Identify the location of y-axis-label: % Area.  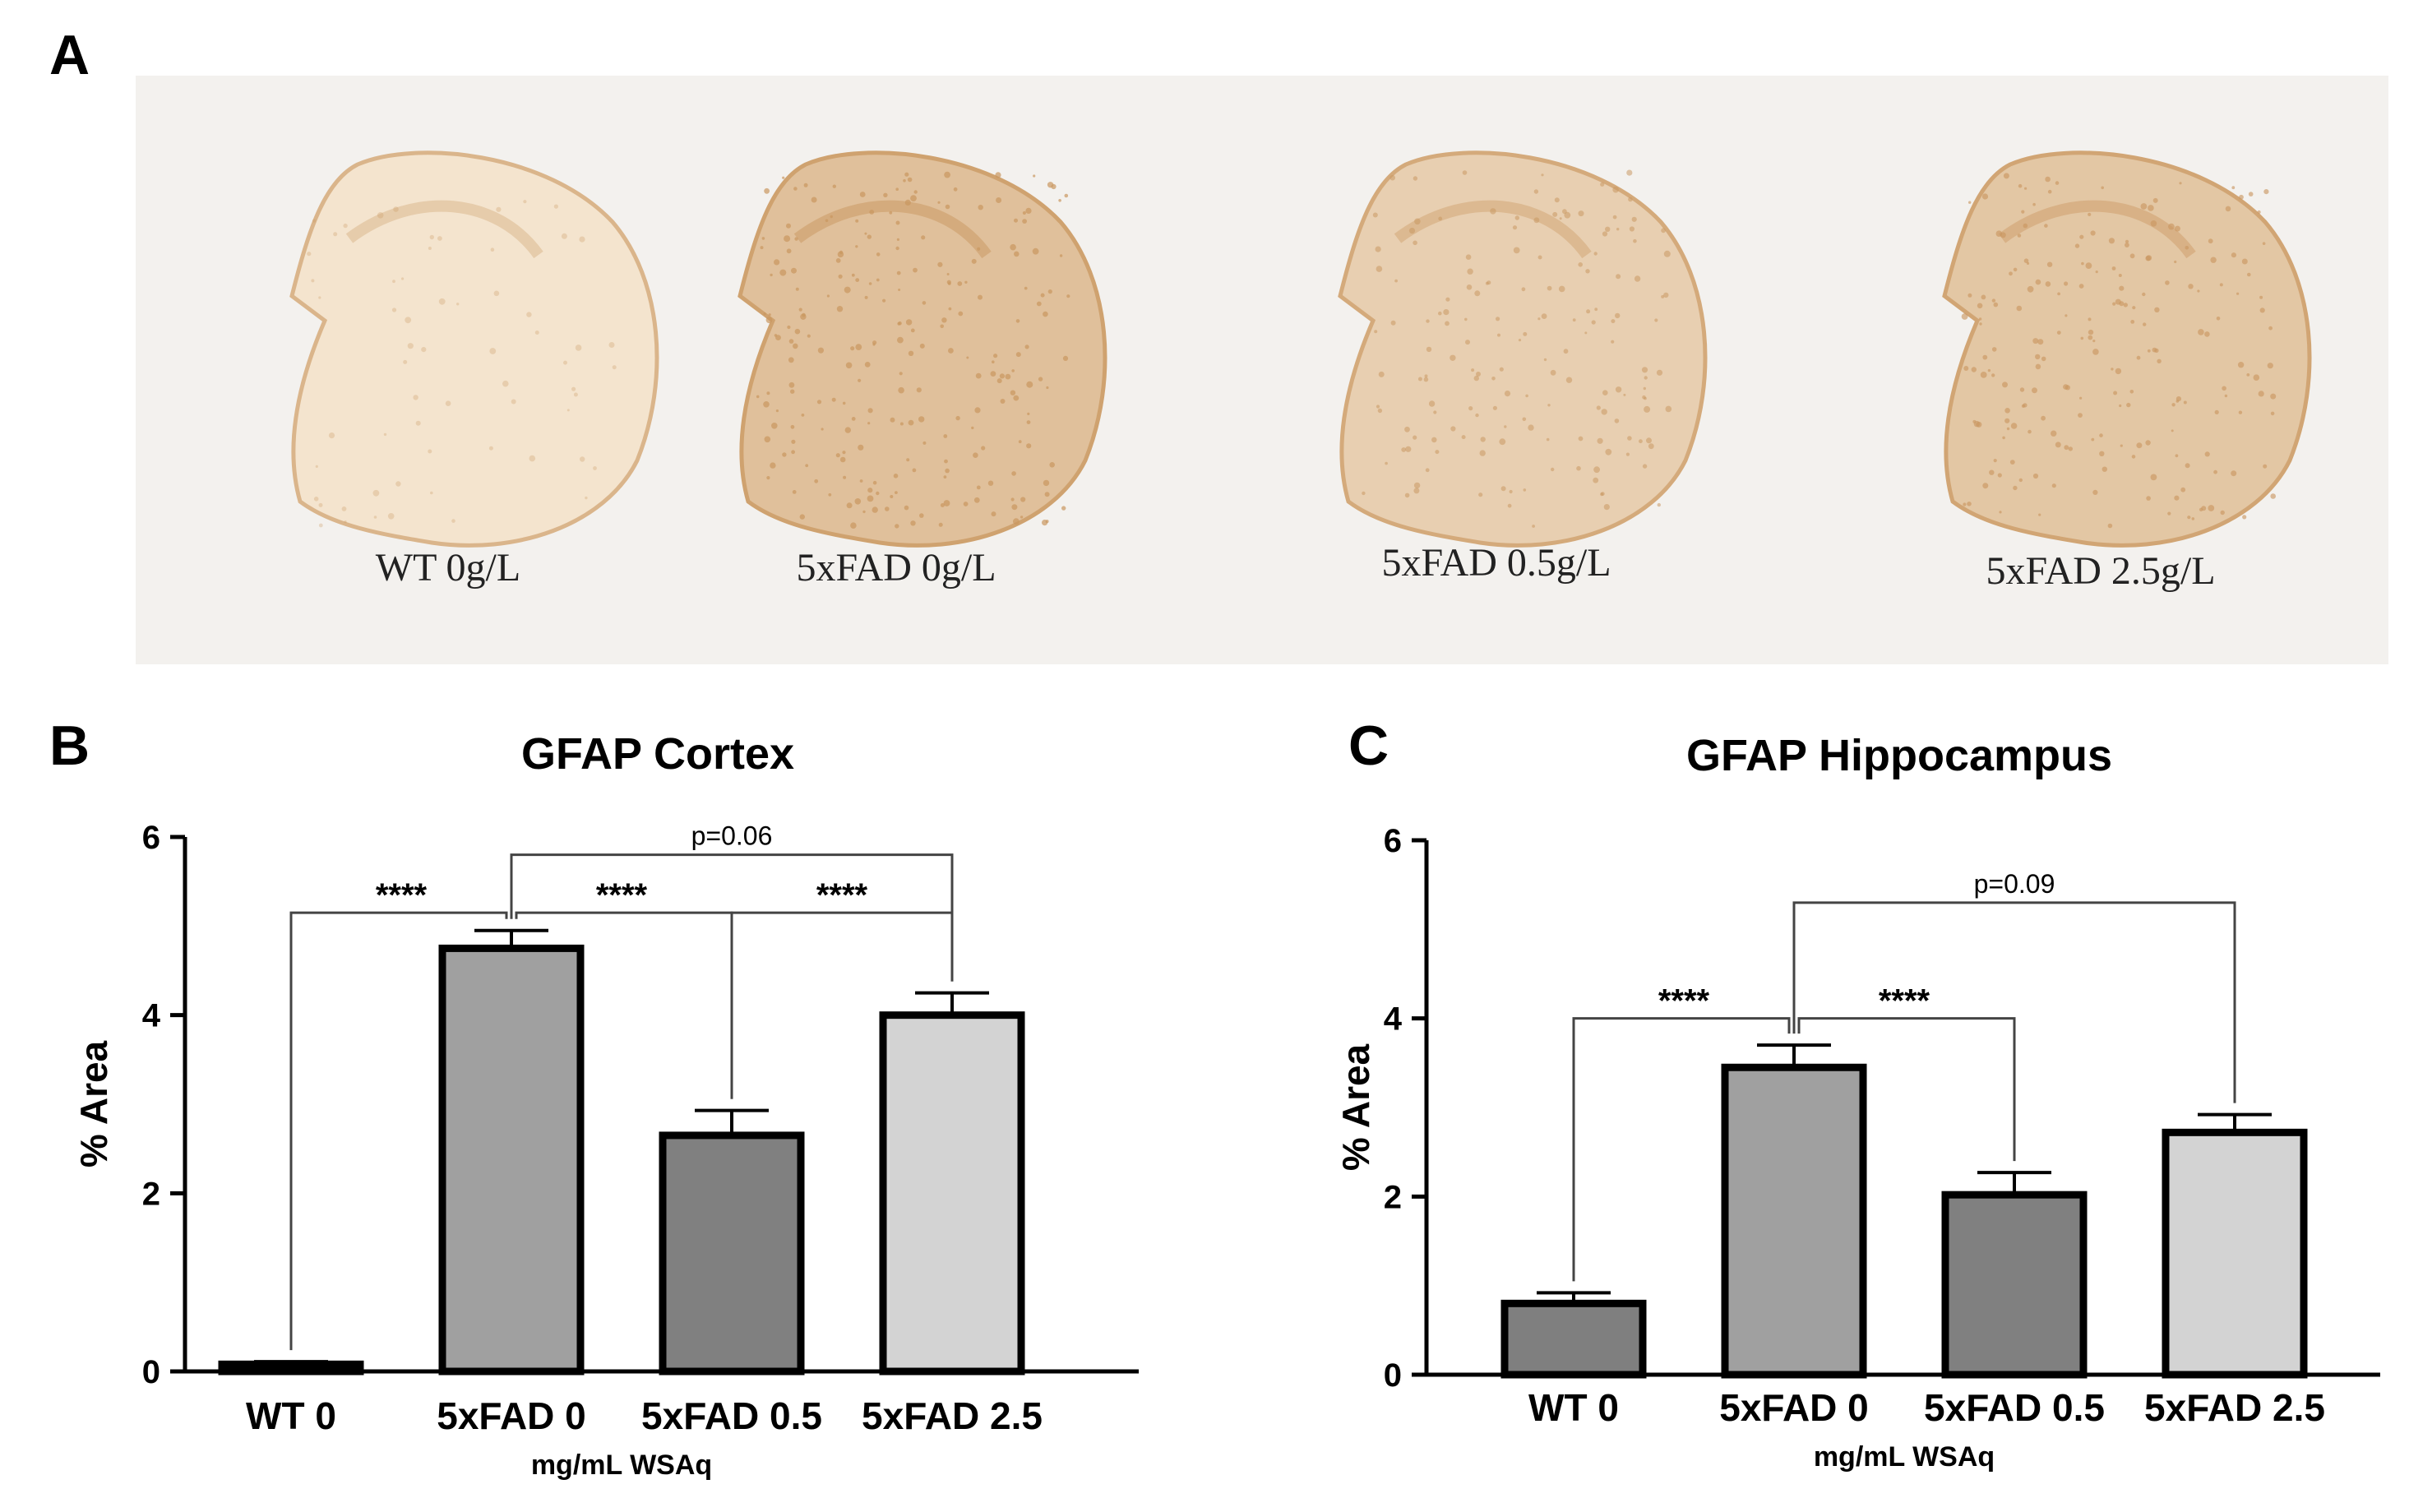
(93, 1104).